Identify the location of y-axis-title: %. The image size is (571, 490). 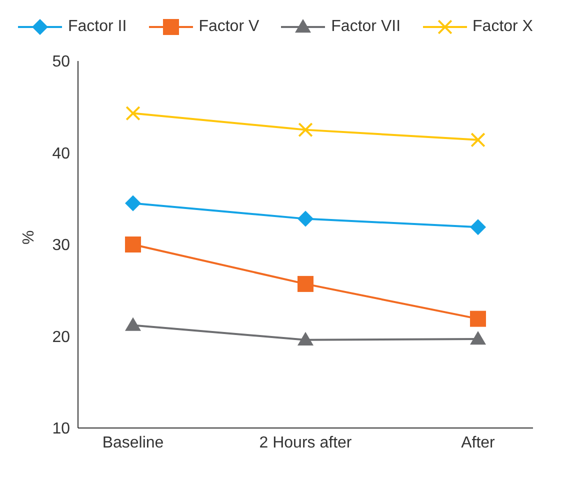
(29, 237).